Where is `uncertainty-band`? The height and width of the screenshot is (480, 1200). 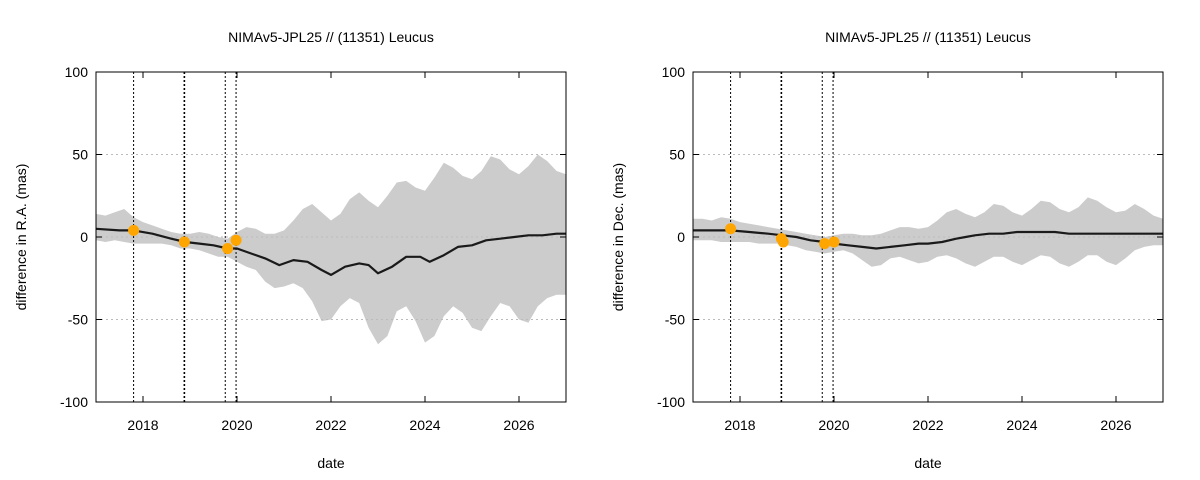
uncertainty-band is located at coordinates (928, 232).